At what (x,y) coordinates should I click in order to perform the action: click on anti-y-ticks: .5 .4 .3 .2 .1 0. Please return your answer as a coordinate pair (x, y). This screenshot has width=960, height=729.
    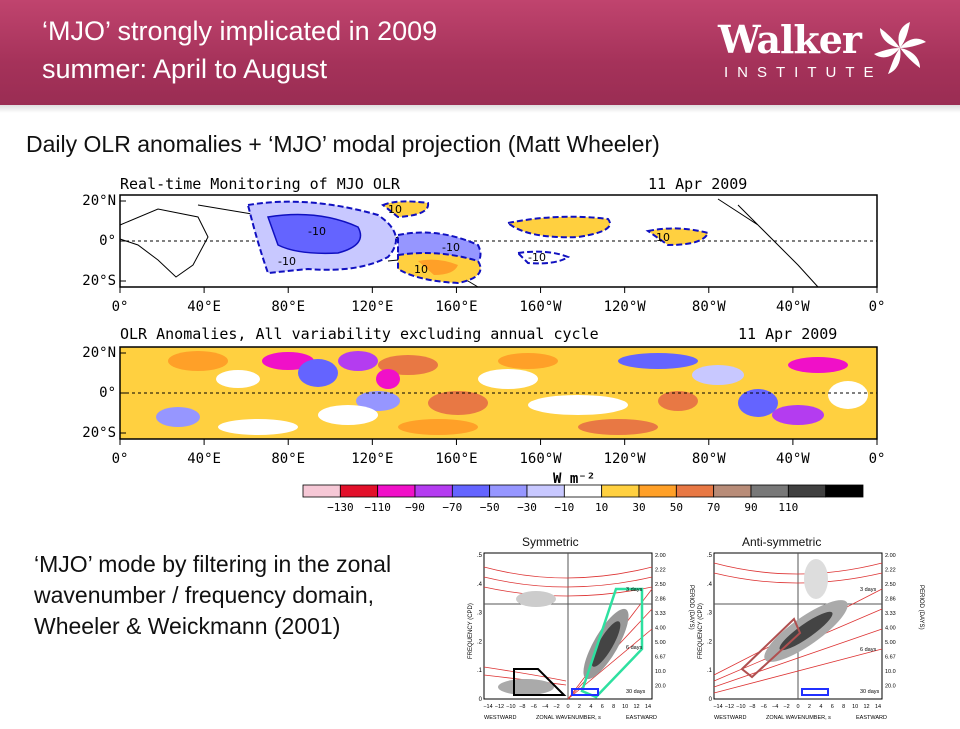
    Looking at the image, I should click on (710, 628).